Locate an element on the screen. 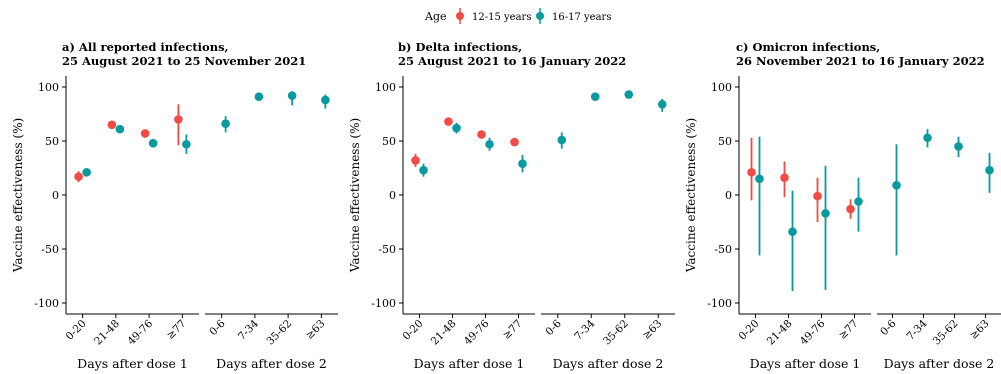  panel-b-x-tick-label: 0-20 is located at coordinates (412, 330).